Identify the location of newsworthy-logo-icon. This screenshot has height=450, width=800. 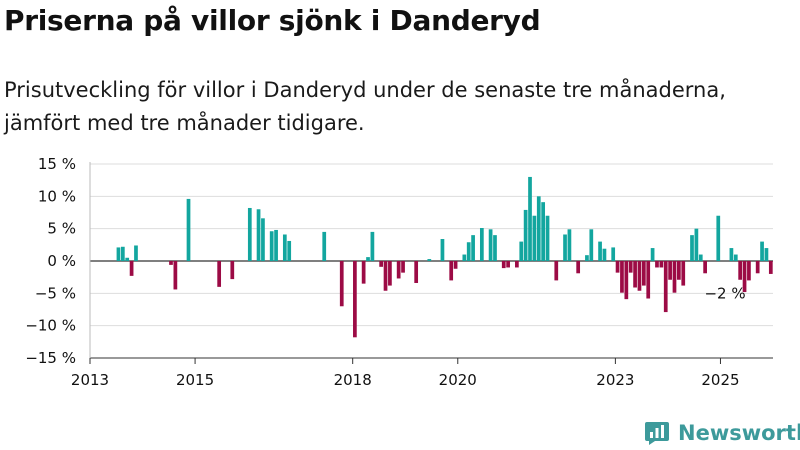
(657, 433).